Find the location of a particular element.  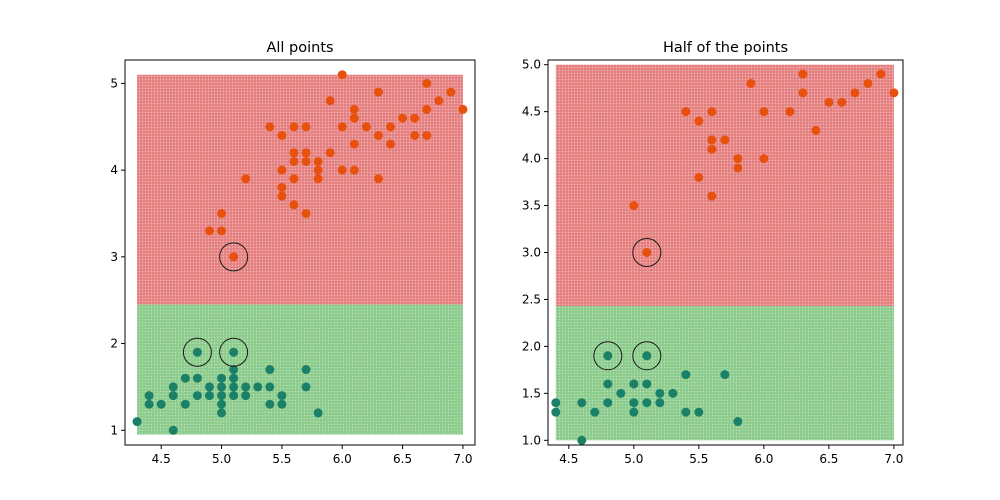

chart-title: All points is located at coordinates (299, 48).